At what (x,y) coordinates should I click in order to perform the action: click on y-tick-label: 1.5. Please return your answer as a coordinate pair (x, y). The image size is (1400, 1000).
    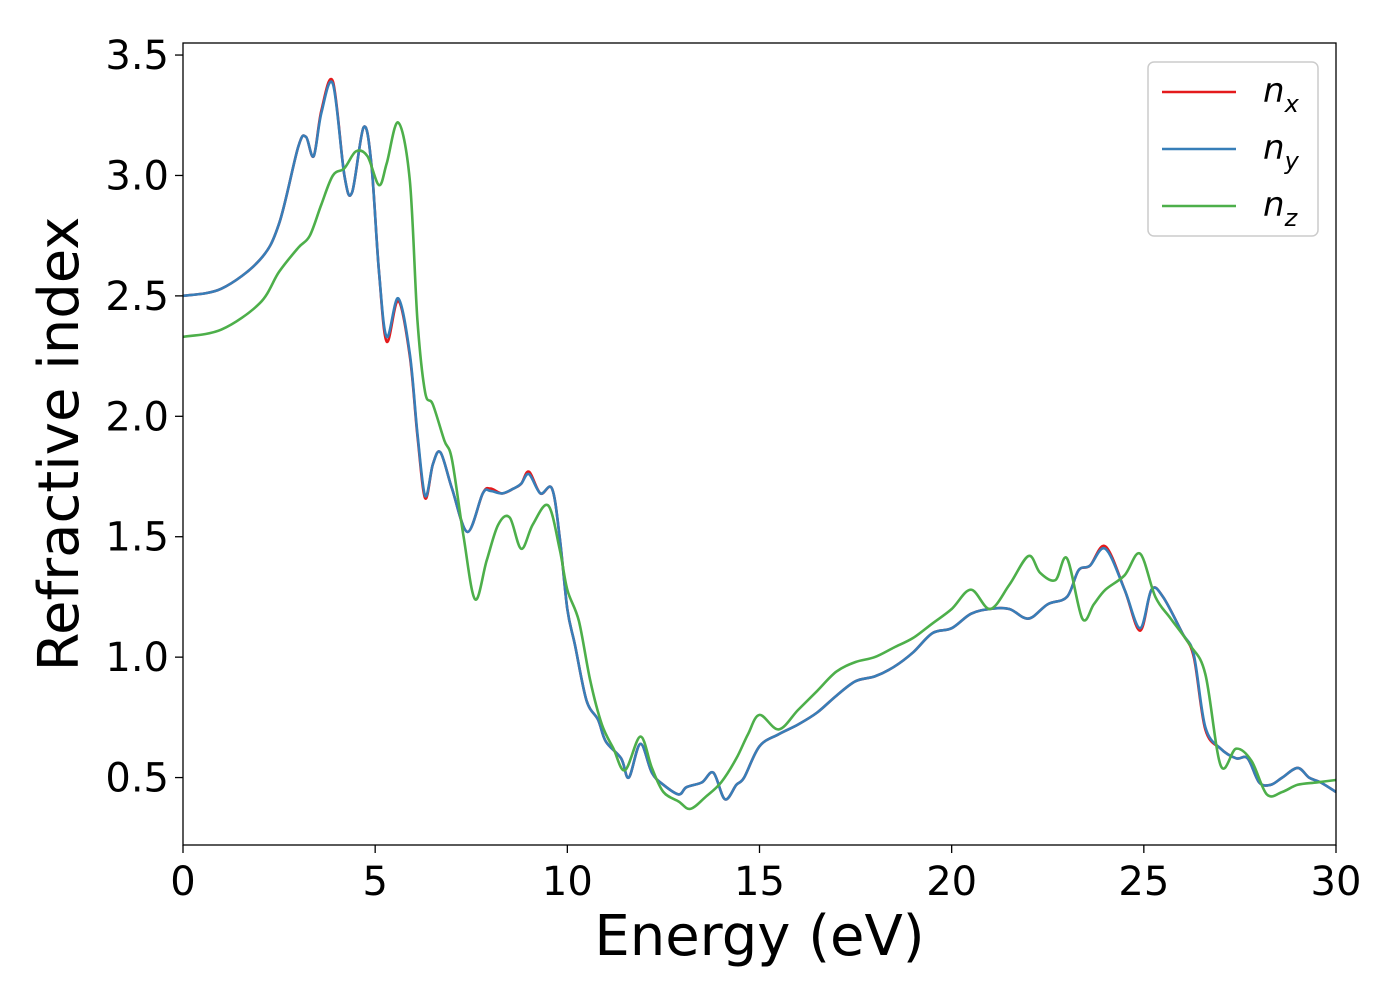
    Looking at the image, I should click on (137, 538).